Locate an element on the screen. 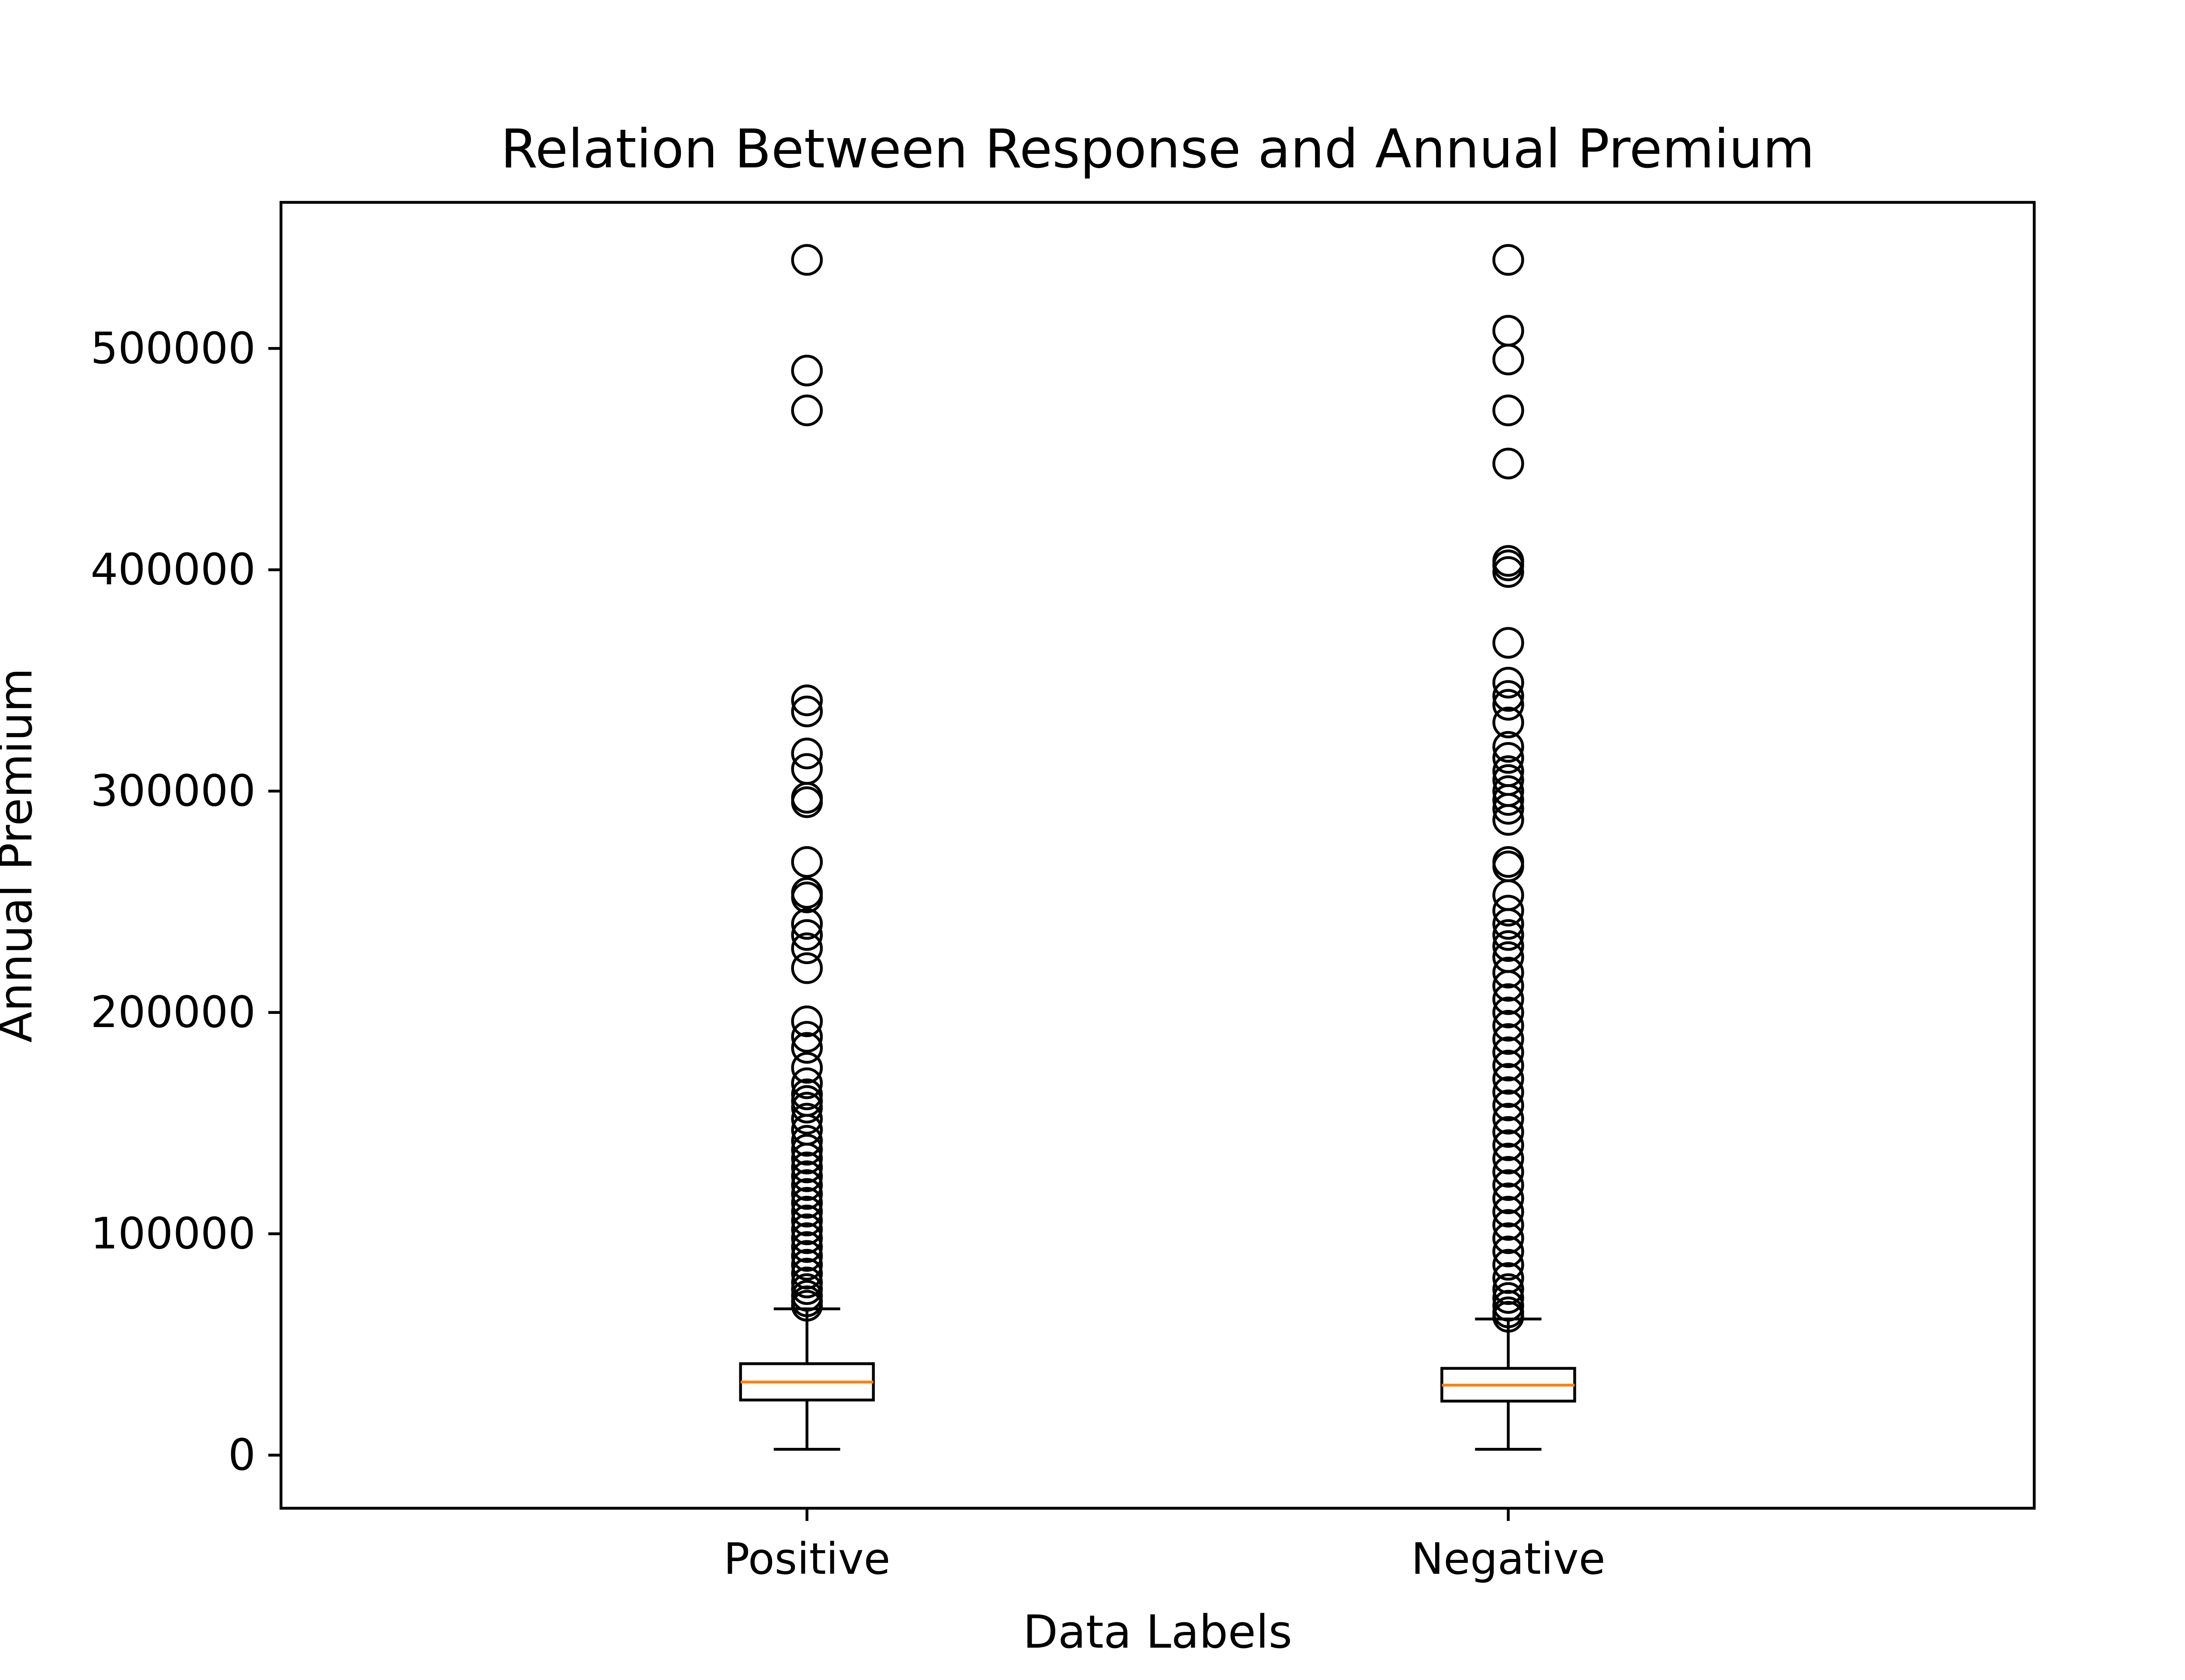  box-group-negative is located at coordinates (1508, 847).